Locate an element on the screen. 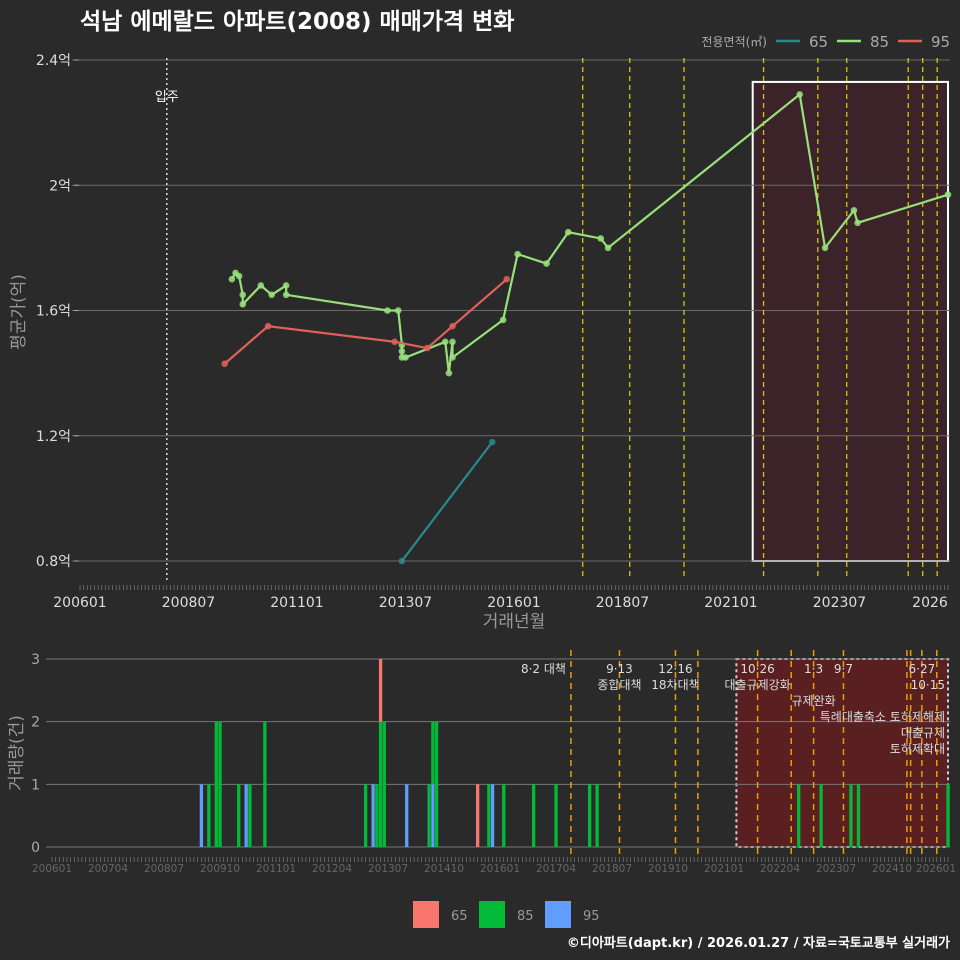 The image size is (960, 960). y-tick-label: 0.8억 is located at coordinates (53, 562).